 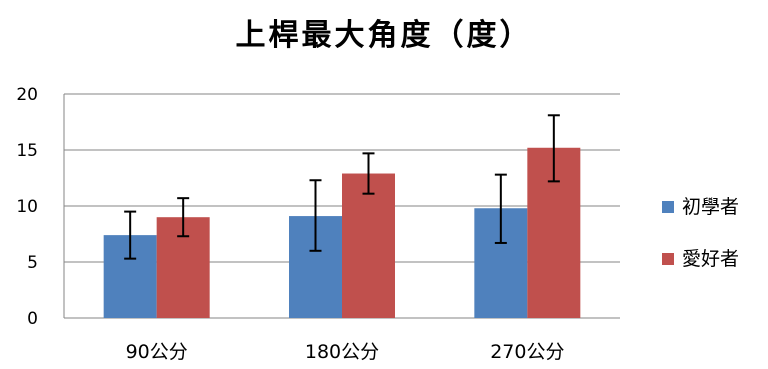 I want to click on chart-title: 上桿最大角度（度）, so click(x=384, y=35).